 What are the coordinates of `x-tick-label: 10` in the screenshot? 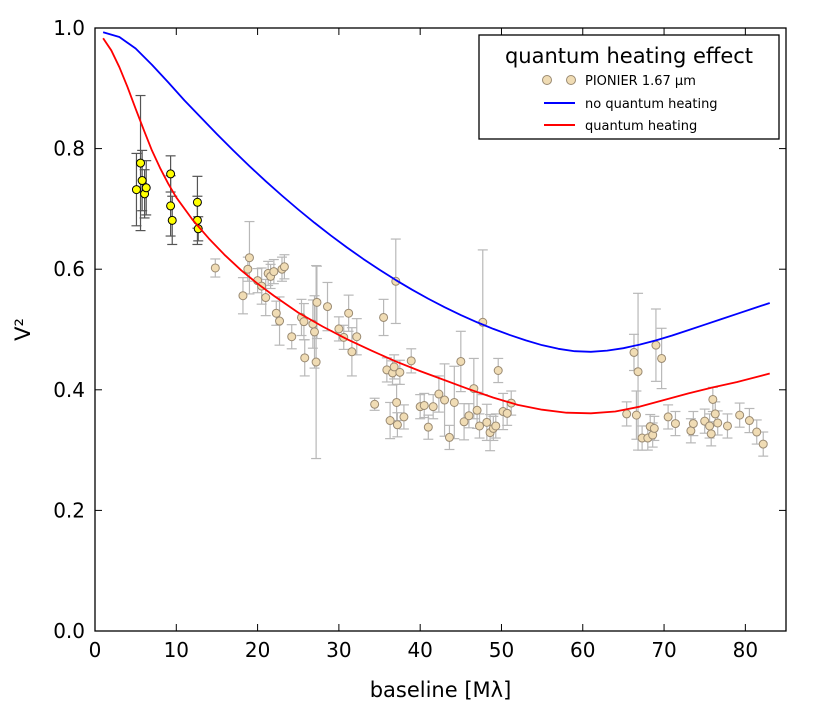 It's located at (176, 650).